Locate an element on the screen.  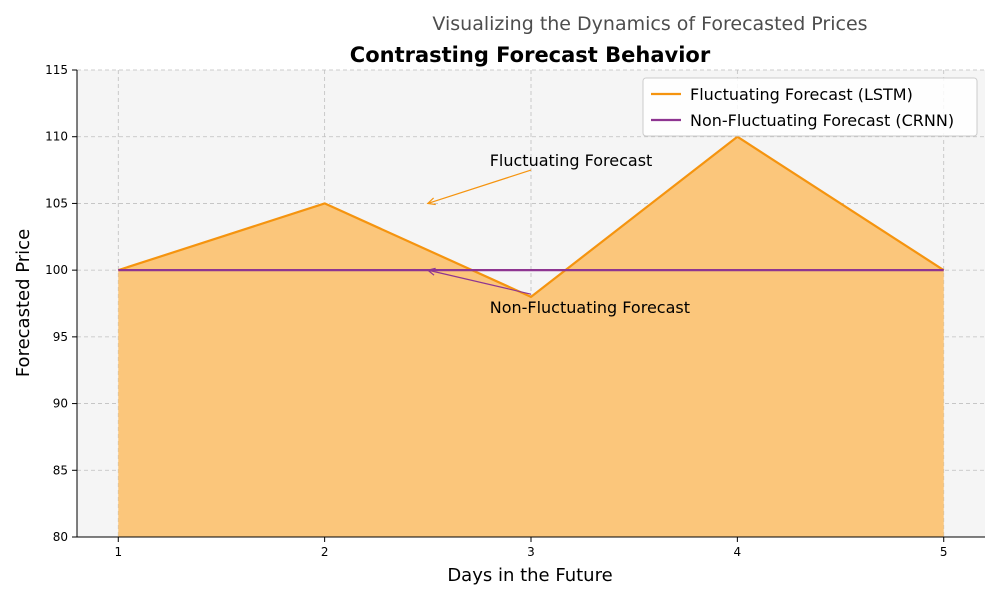
legend-label-1: Non-Fluctuating Forecast (CRNN) is located at coordinates (822, 120).